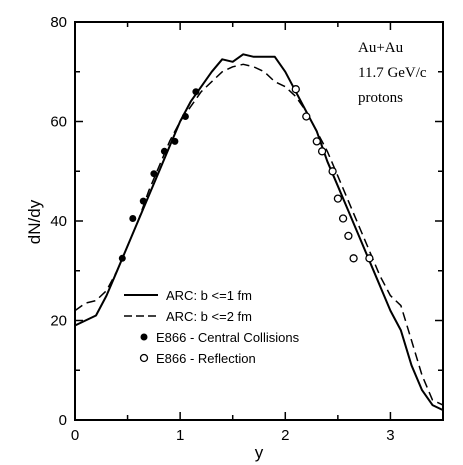 This screenshot has height=465, width=463. Describe the element at coordinates (209, 295) in the screenshot. I see `legend-label-arc-1fm: ARC: b <=1 fm` at that location.